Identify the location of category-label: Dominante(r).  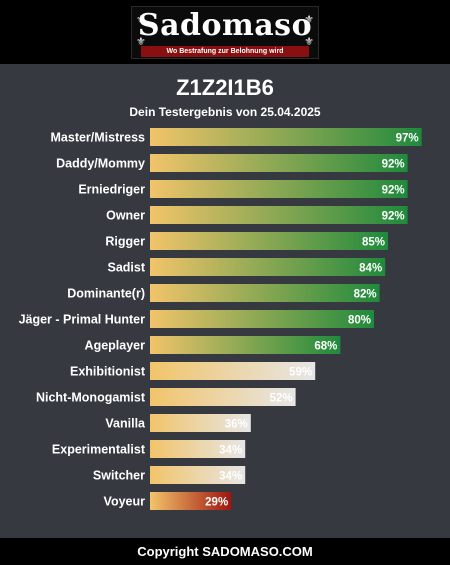
(106, 294).